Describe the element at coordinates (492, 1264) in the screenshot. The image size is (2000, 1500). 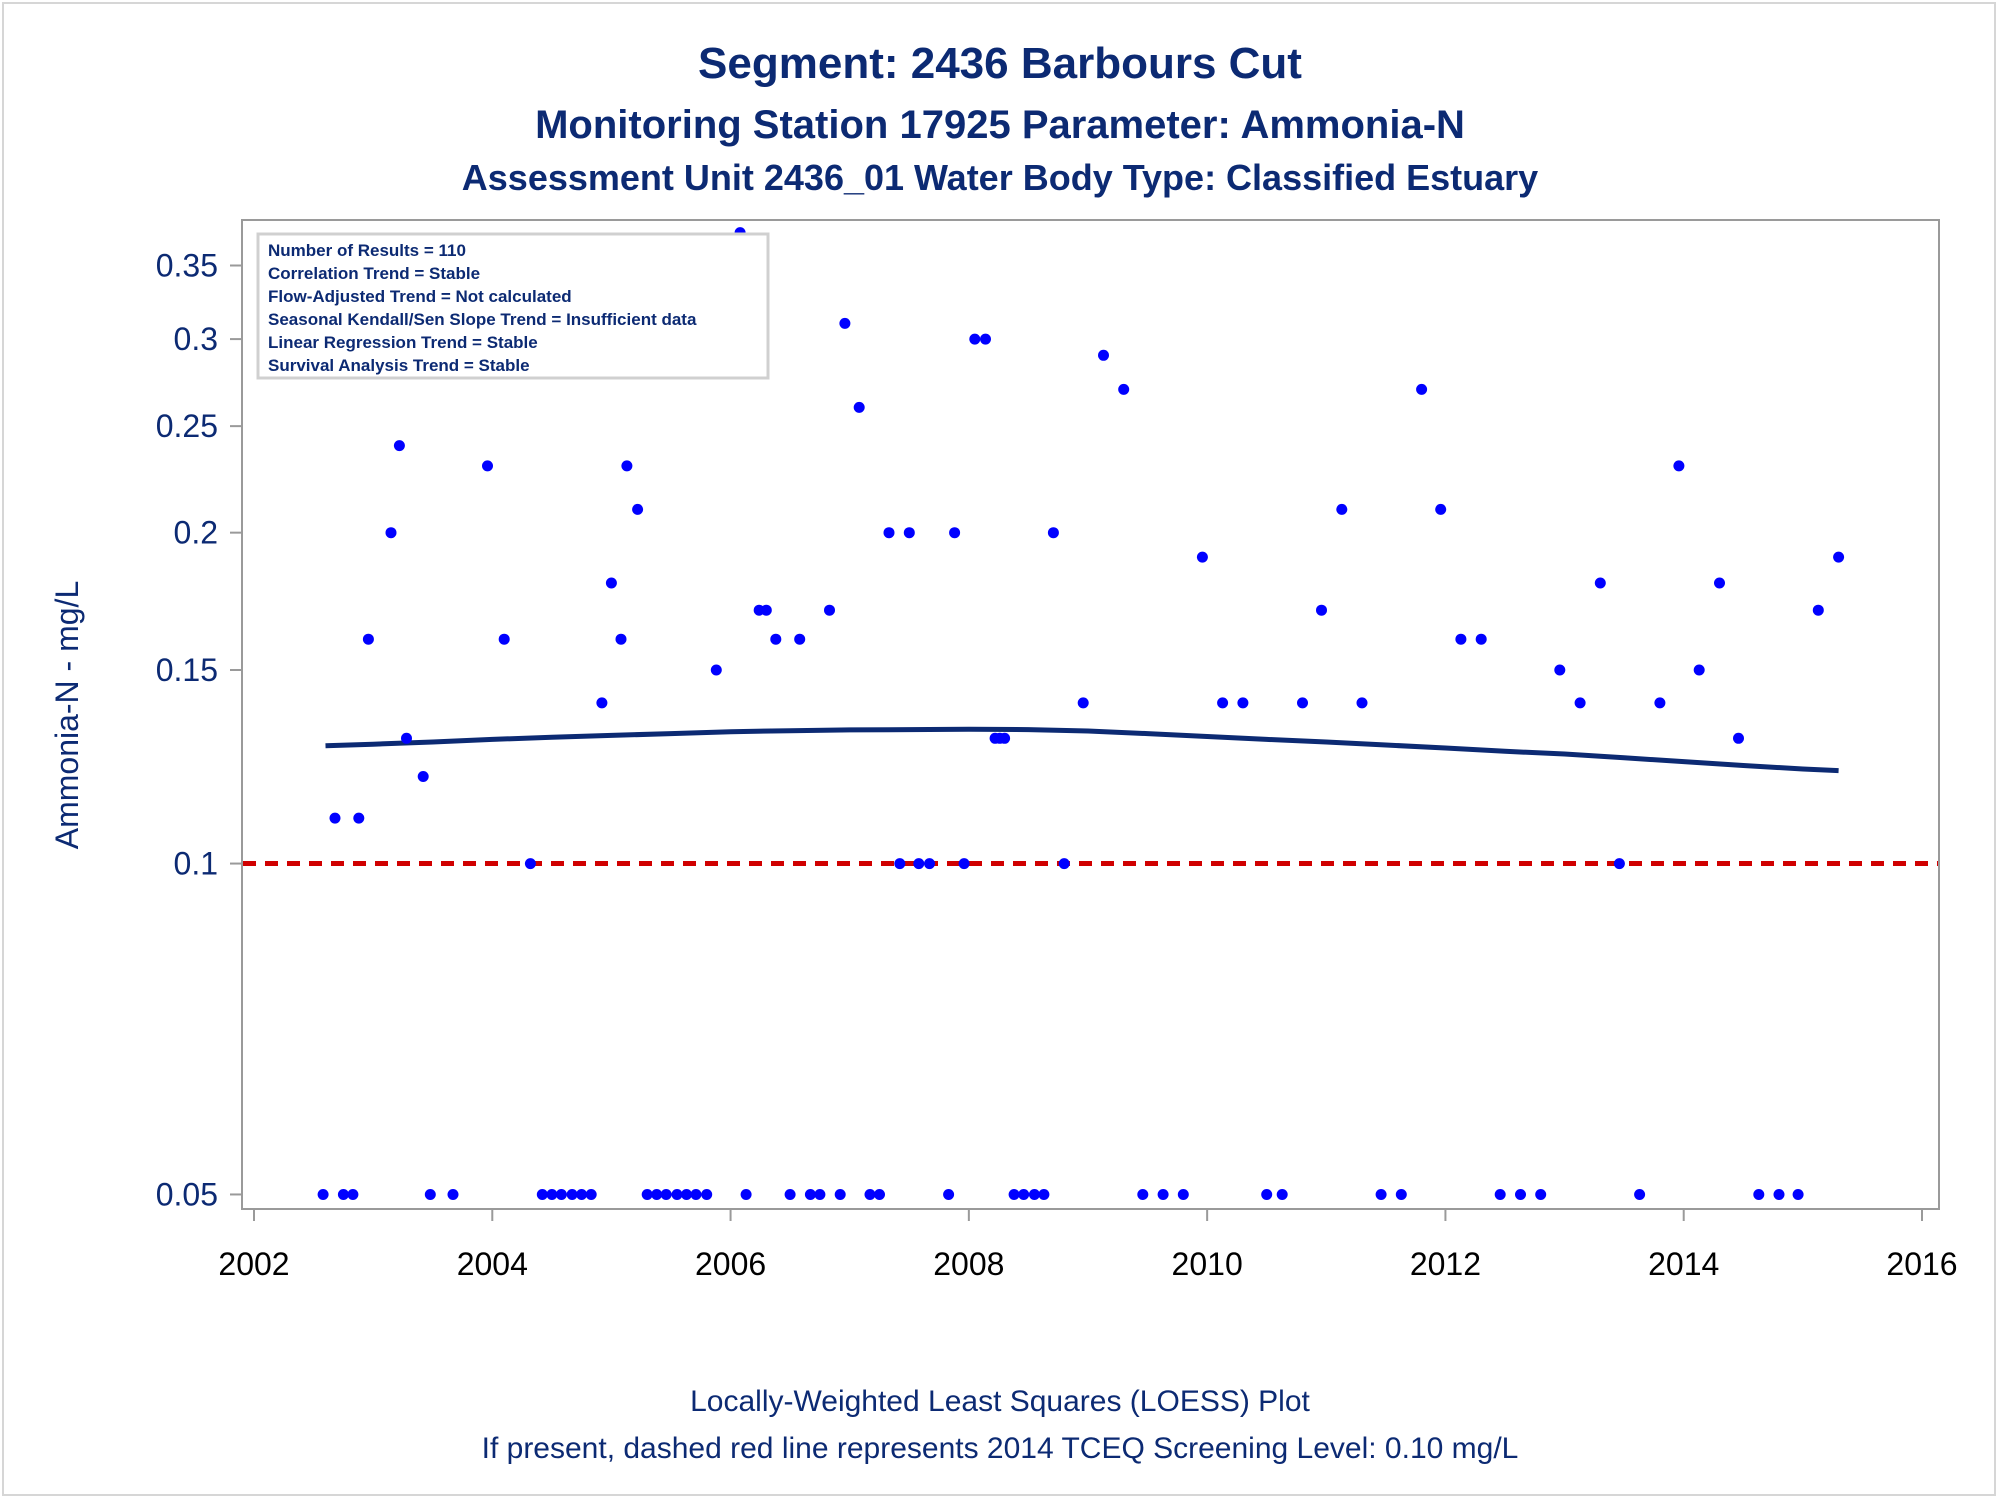
I see `x-tick-label: 2004` at that location.